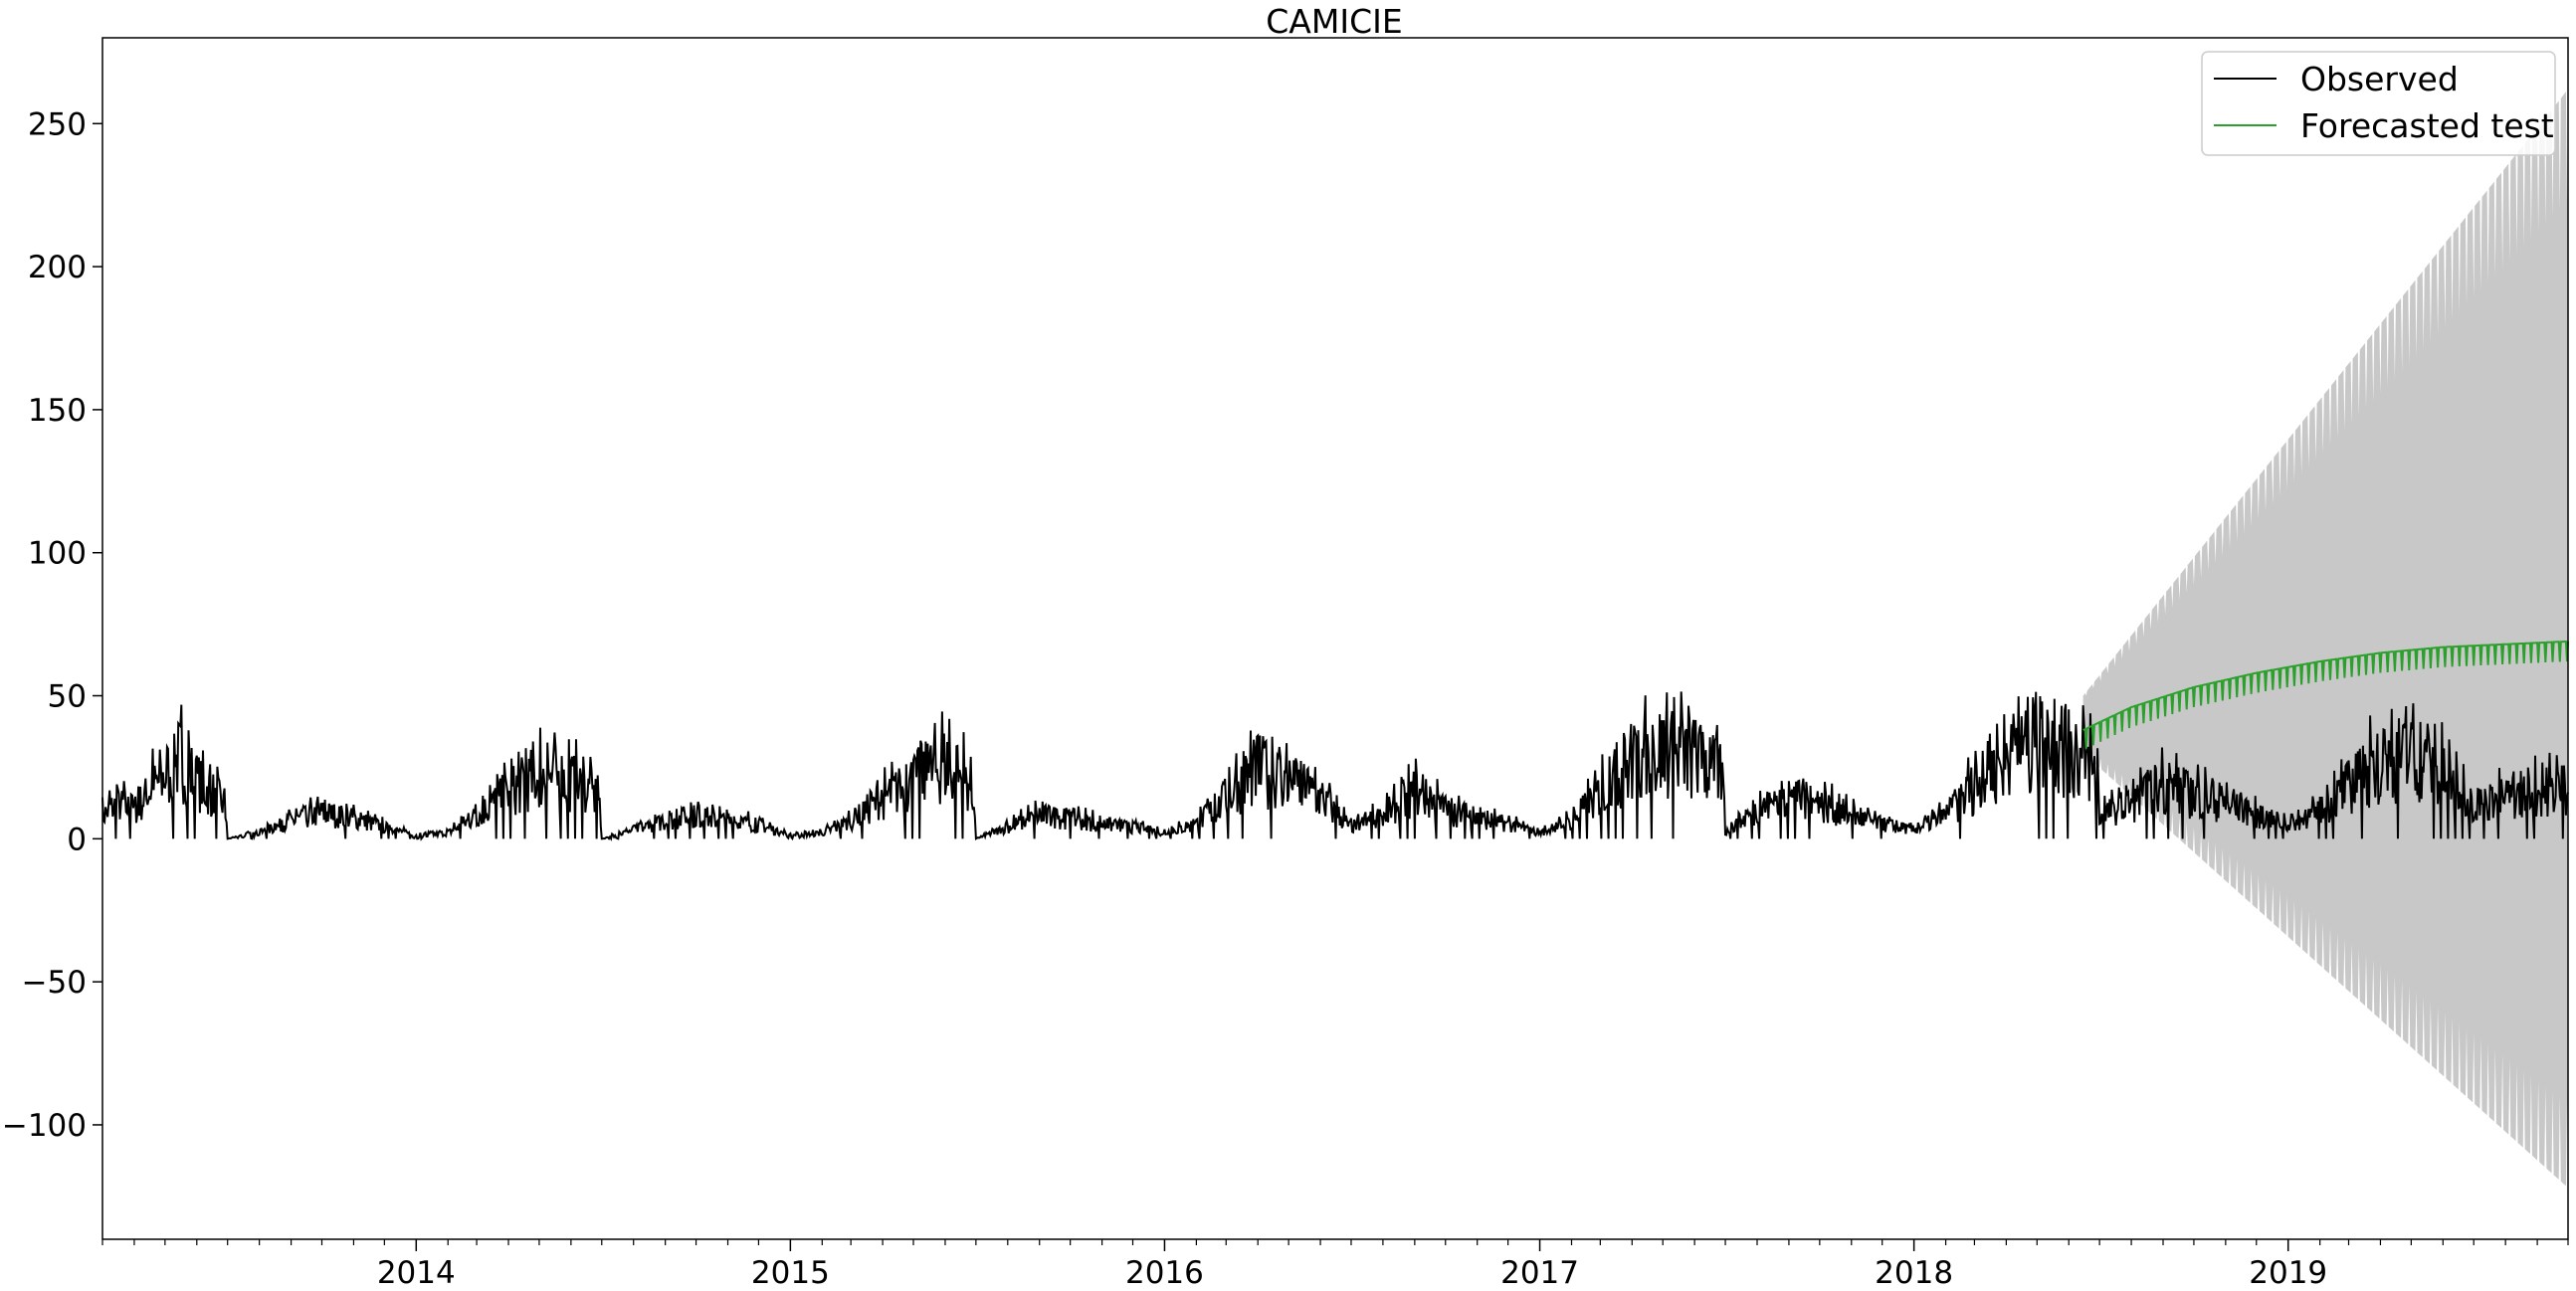  Describe the element at coordinates (54, 983) in the screenshot. I see `y-tick-label: −50` at that location.